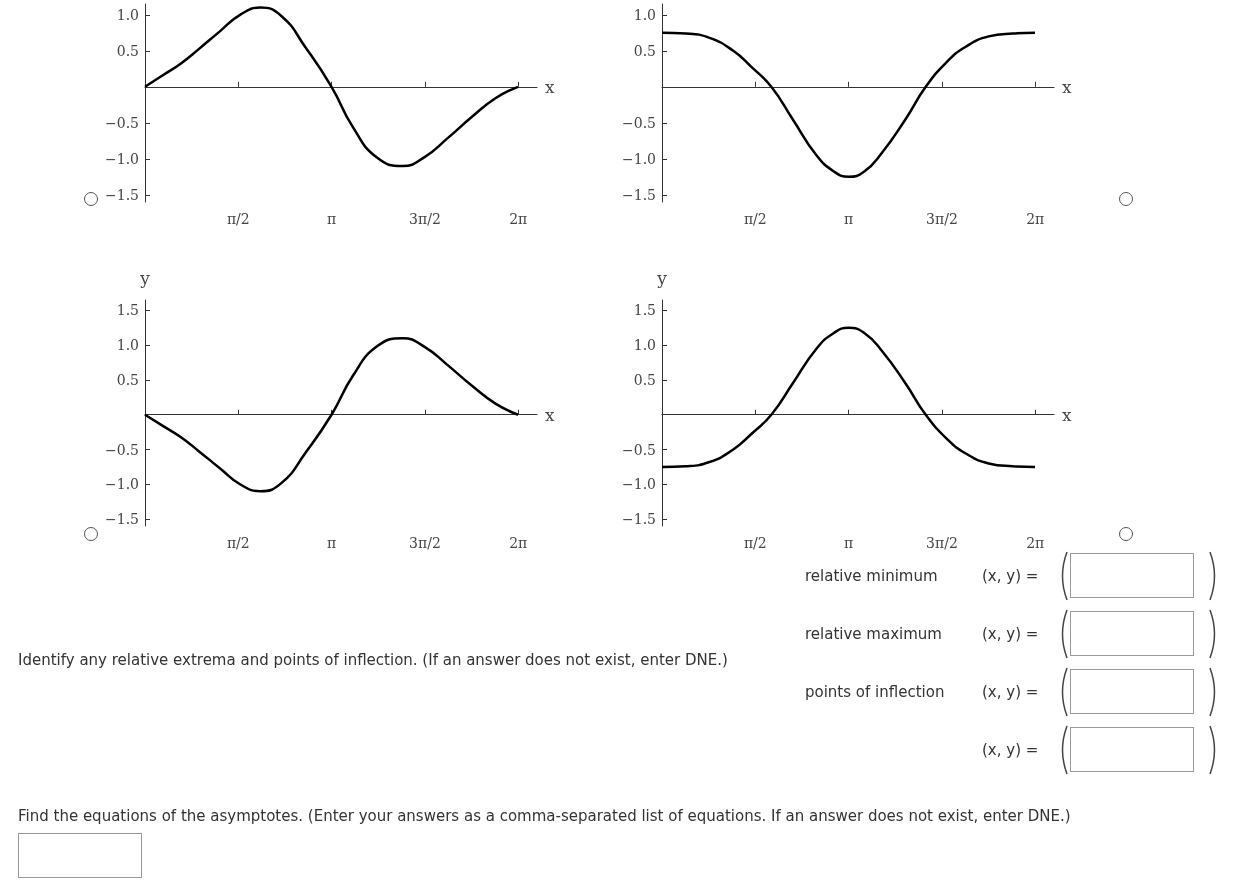 Image resolution: width=1241 pixels, height=885 pixels. What do you see at coordinates (871, 576) in the screenshot?
I see `text: relative minimum` at bounding box center [871, 576].